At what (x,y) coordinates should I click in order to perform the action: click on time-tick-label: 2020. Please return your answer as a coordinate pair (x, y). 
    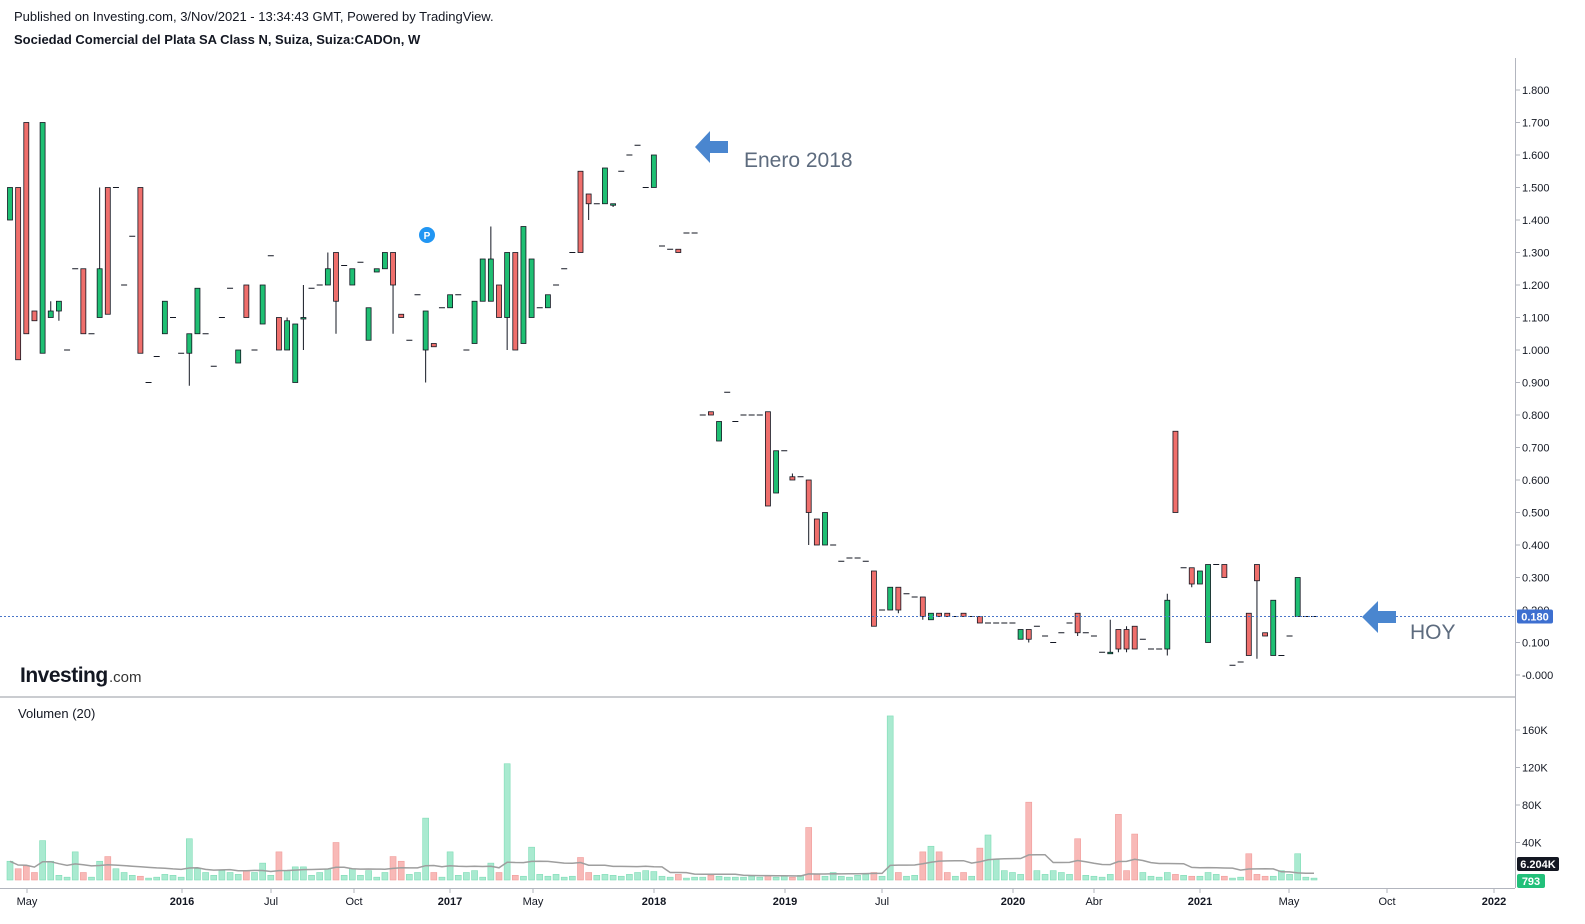
    Looking at the image, I should click on (1013, 902).